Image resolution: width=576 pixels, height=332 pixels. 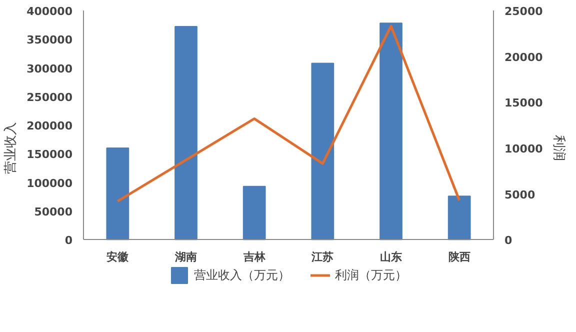 I want to click on y-tick-label: 200000, so click(x=49, y=126).